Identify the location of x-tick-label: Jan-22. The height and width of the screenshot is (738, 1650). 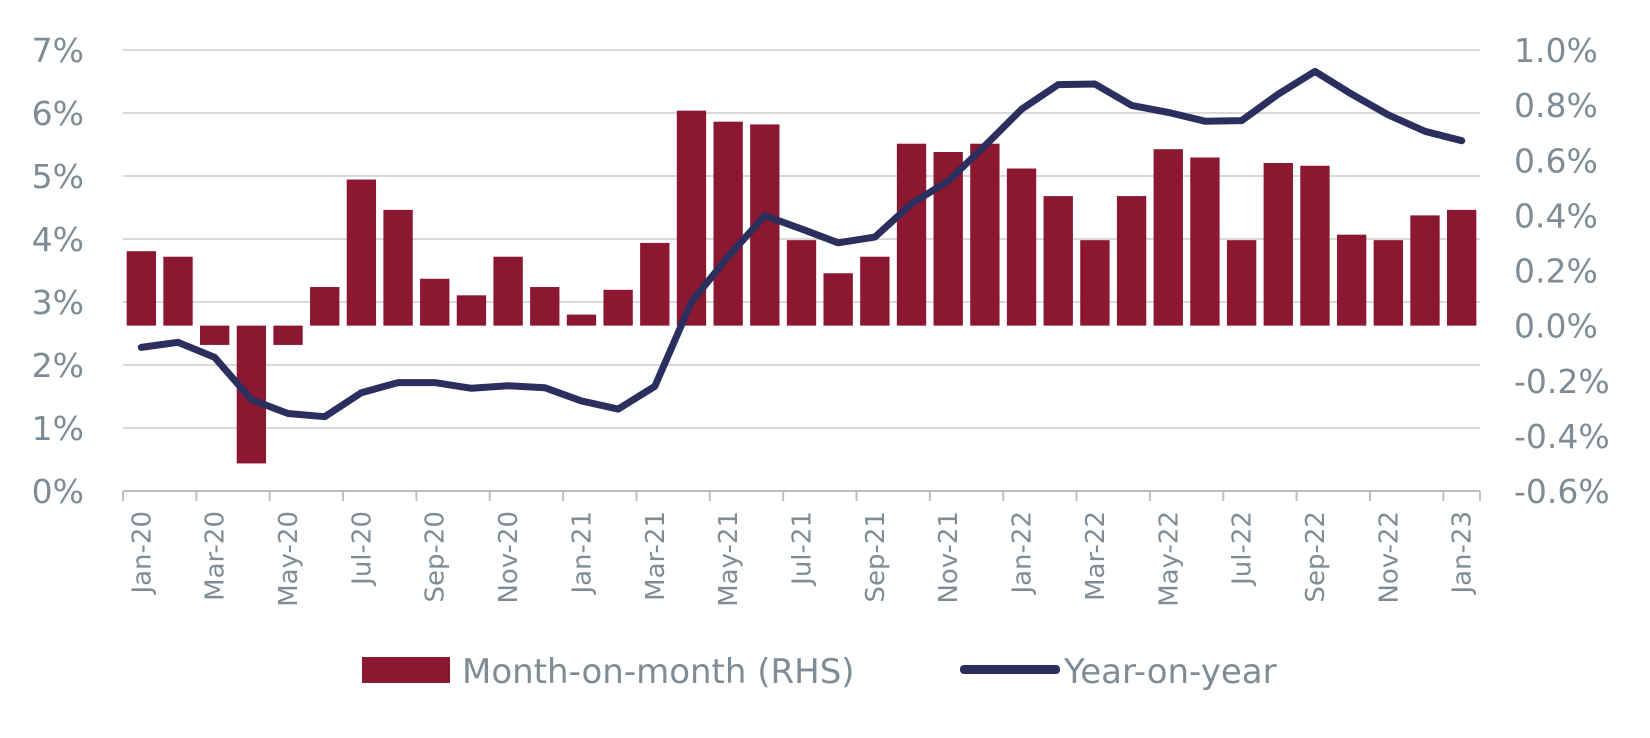
(1023, 553).